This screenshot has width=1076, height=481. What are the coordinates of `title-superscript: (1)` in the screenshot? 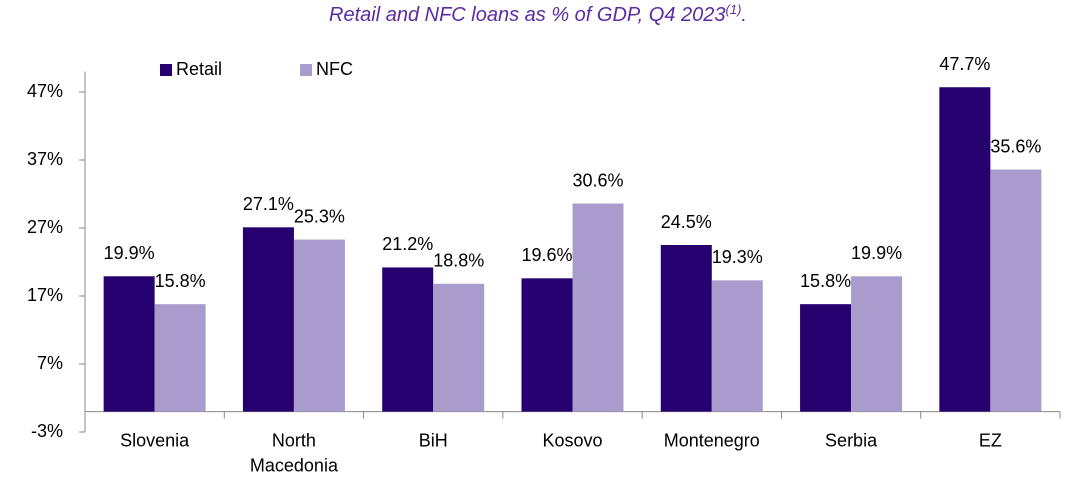 It's located at (734, 9).